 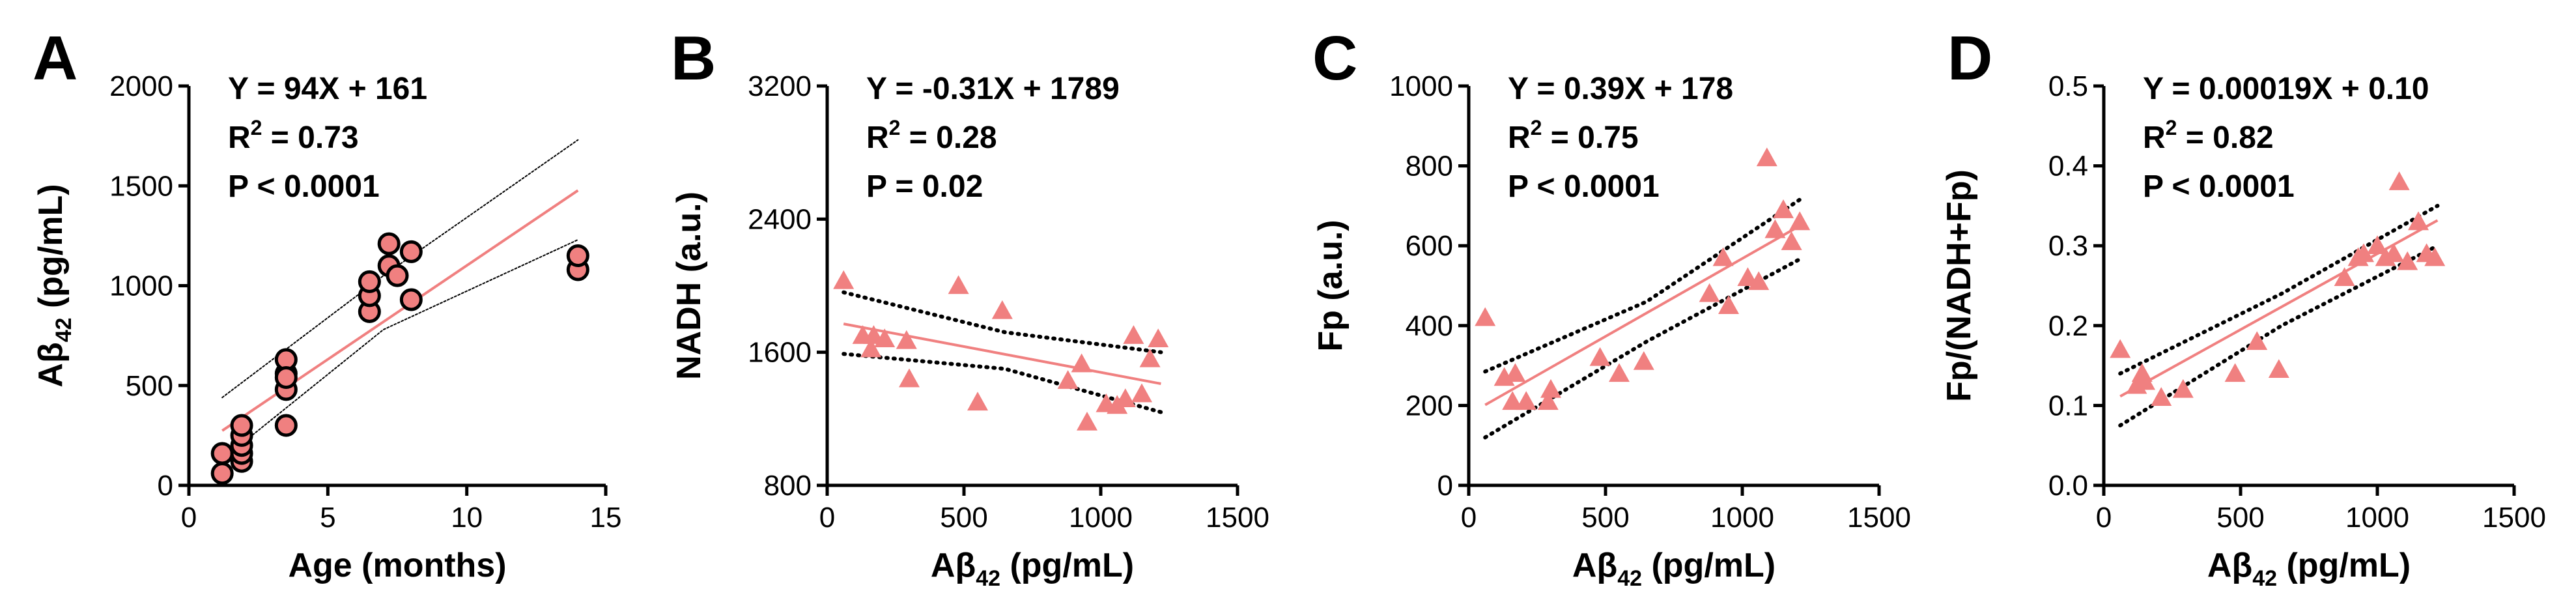 I want to click on regression-equation: Y = -0.31X + 1789, so click(x=993, y=89).